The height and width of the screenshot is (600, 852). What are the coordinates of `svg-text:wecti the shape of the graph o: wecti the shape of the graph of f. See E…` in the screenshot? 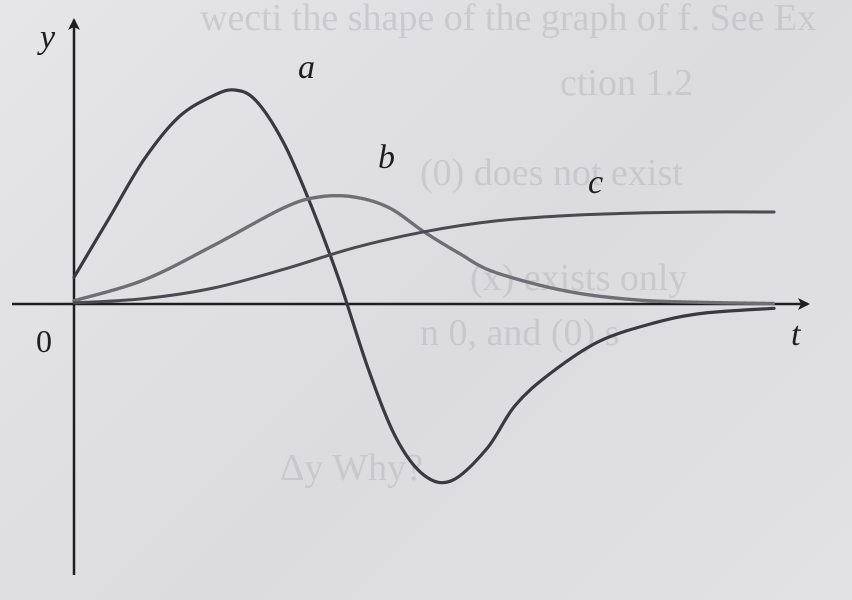 It's located at (508, 19).